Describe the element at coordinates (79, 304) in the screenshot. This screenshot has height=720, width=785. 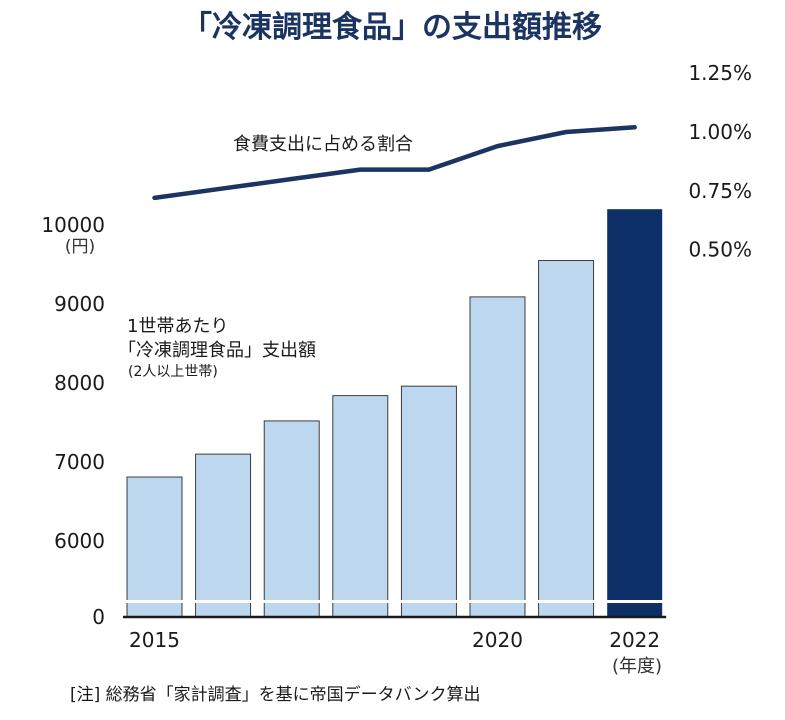
I see `left-axis-tick-label: 9000` at that location.